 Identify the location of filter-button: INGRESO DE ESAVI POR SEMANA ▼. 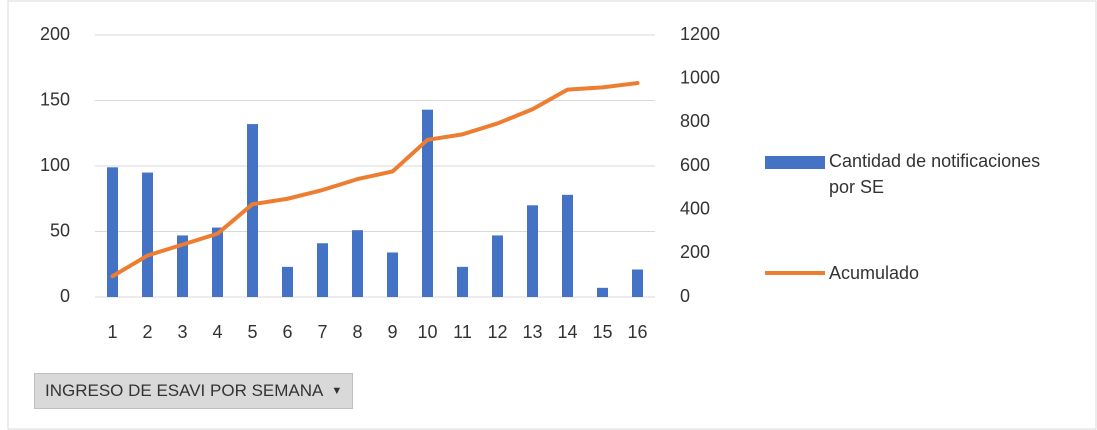
(194, 391).